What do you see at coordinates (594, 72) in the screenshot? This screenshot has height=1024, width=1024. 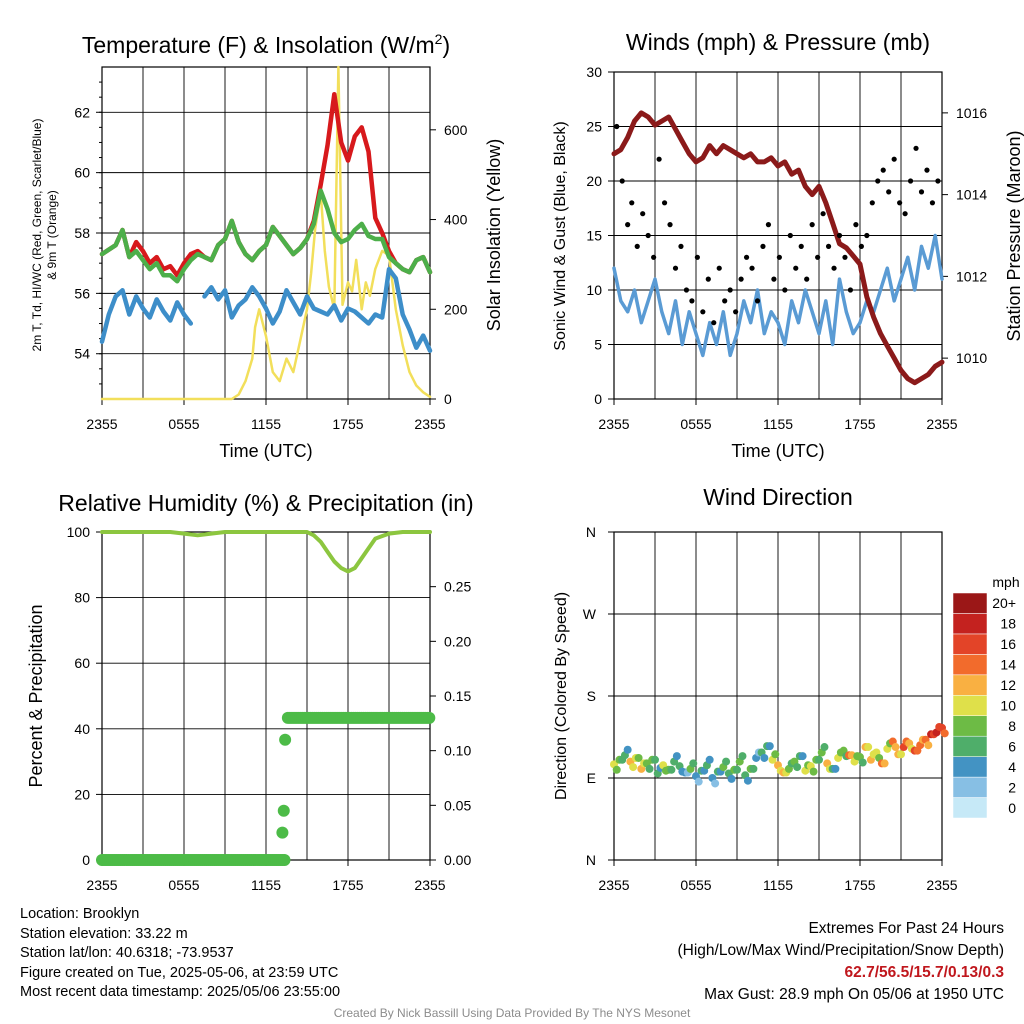 I see `y-tick-label: 30` at bounding box center [594, 72].